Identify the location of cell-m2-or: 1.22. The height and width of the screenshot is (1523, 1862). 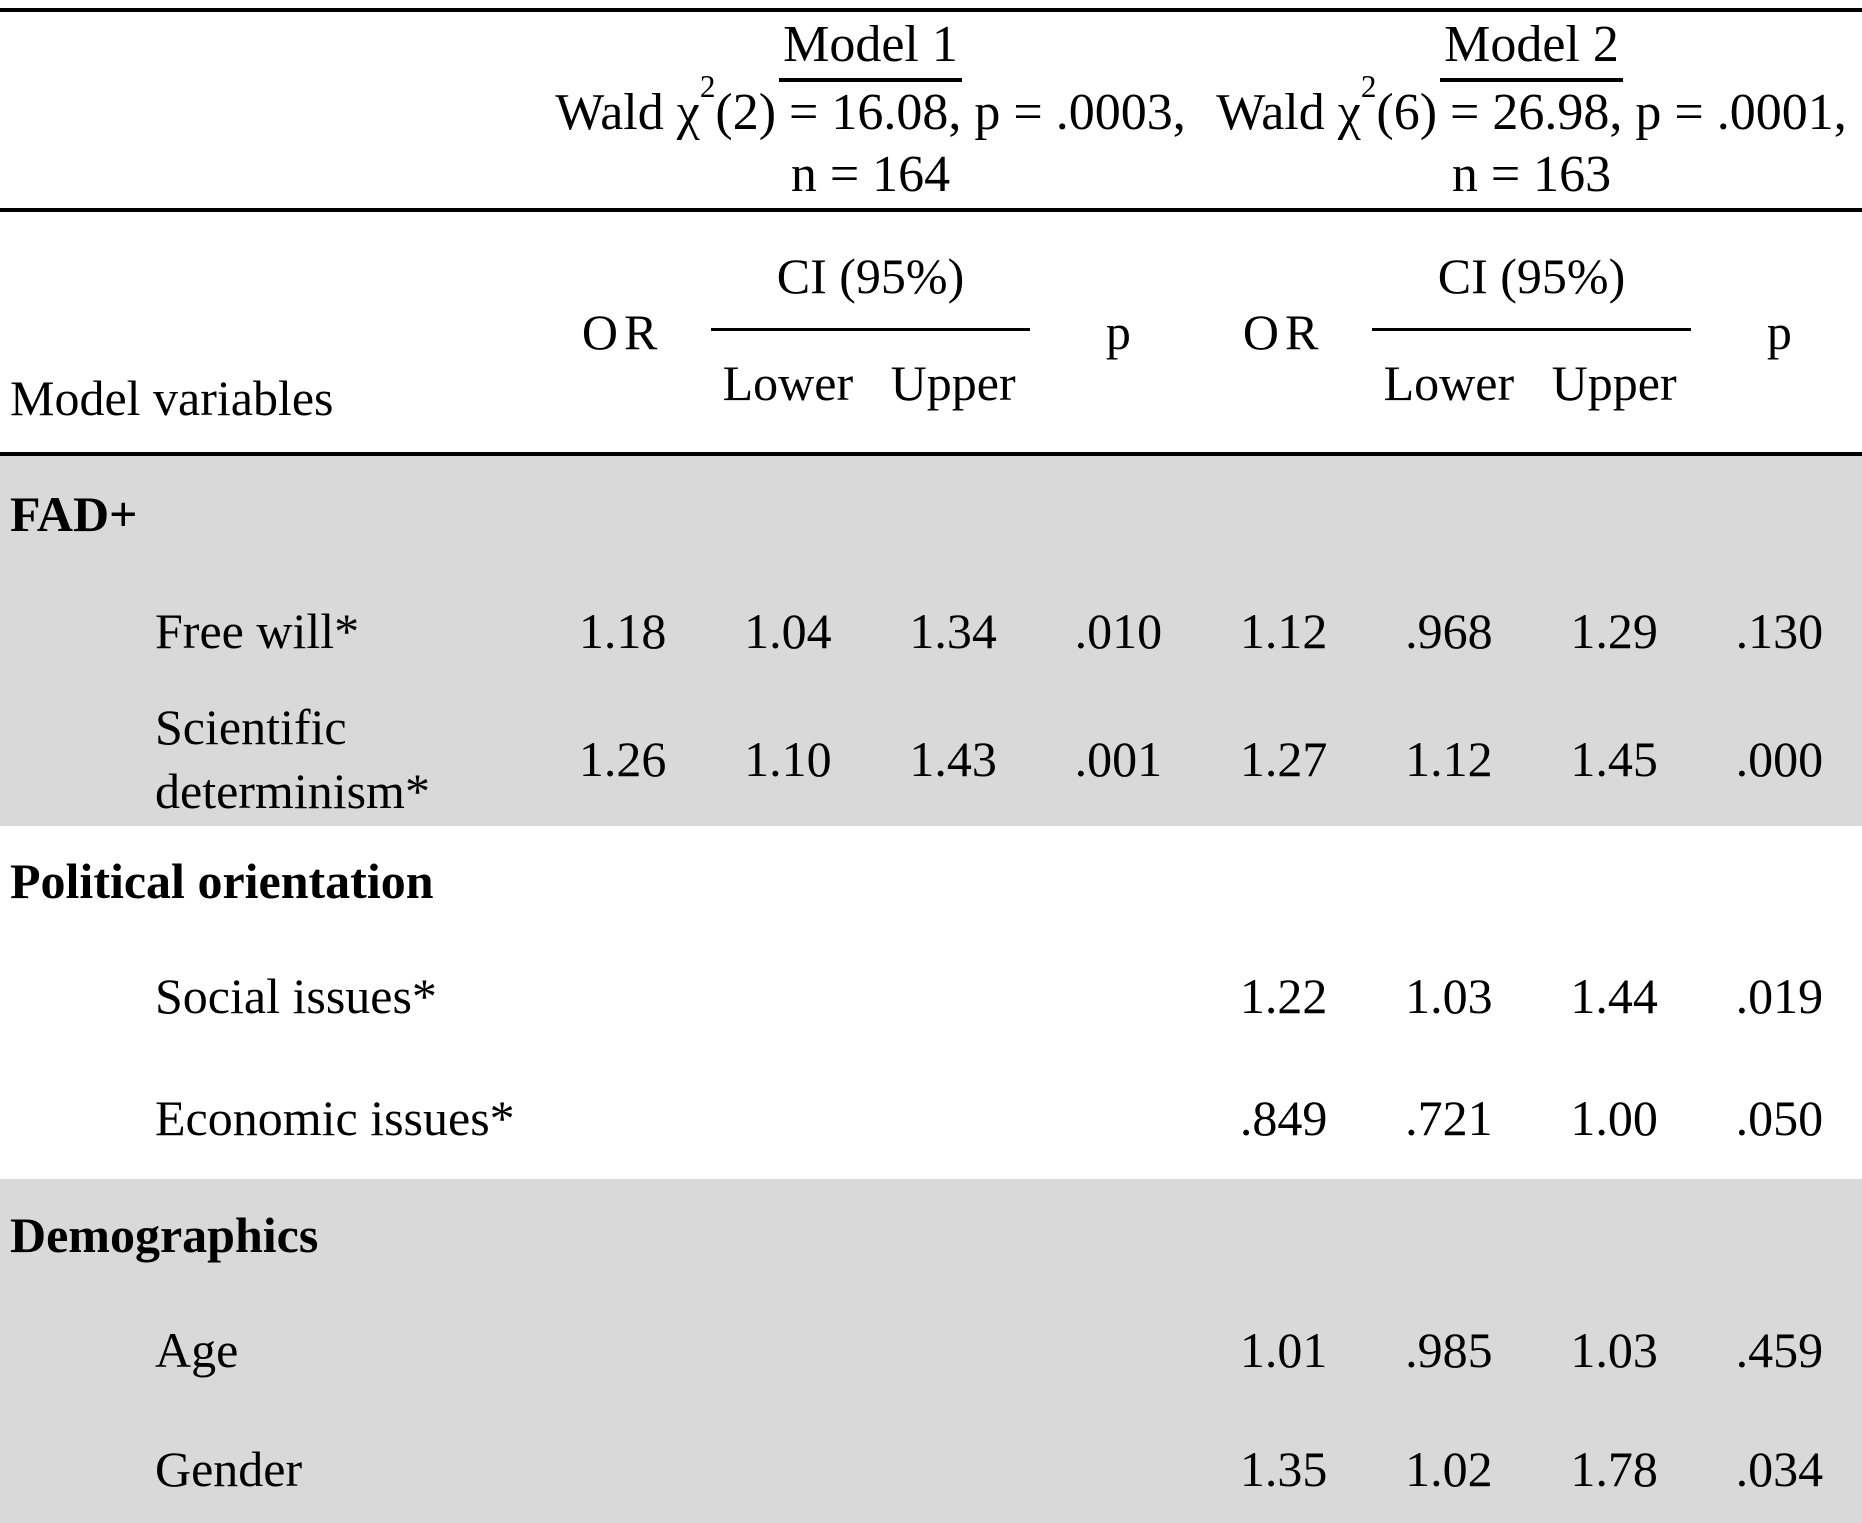
(1283, 996).